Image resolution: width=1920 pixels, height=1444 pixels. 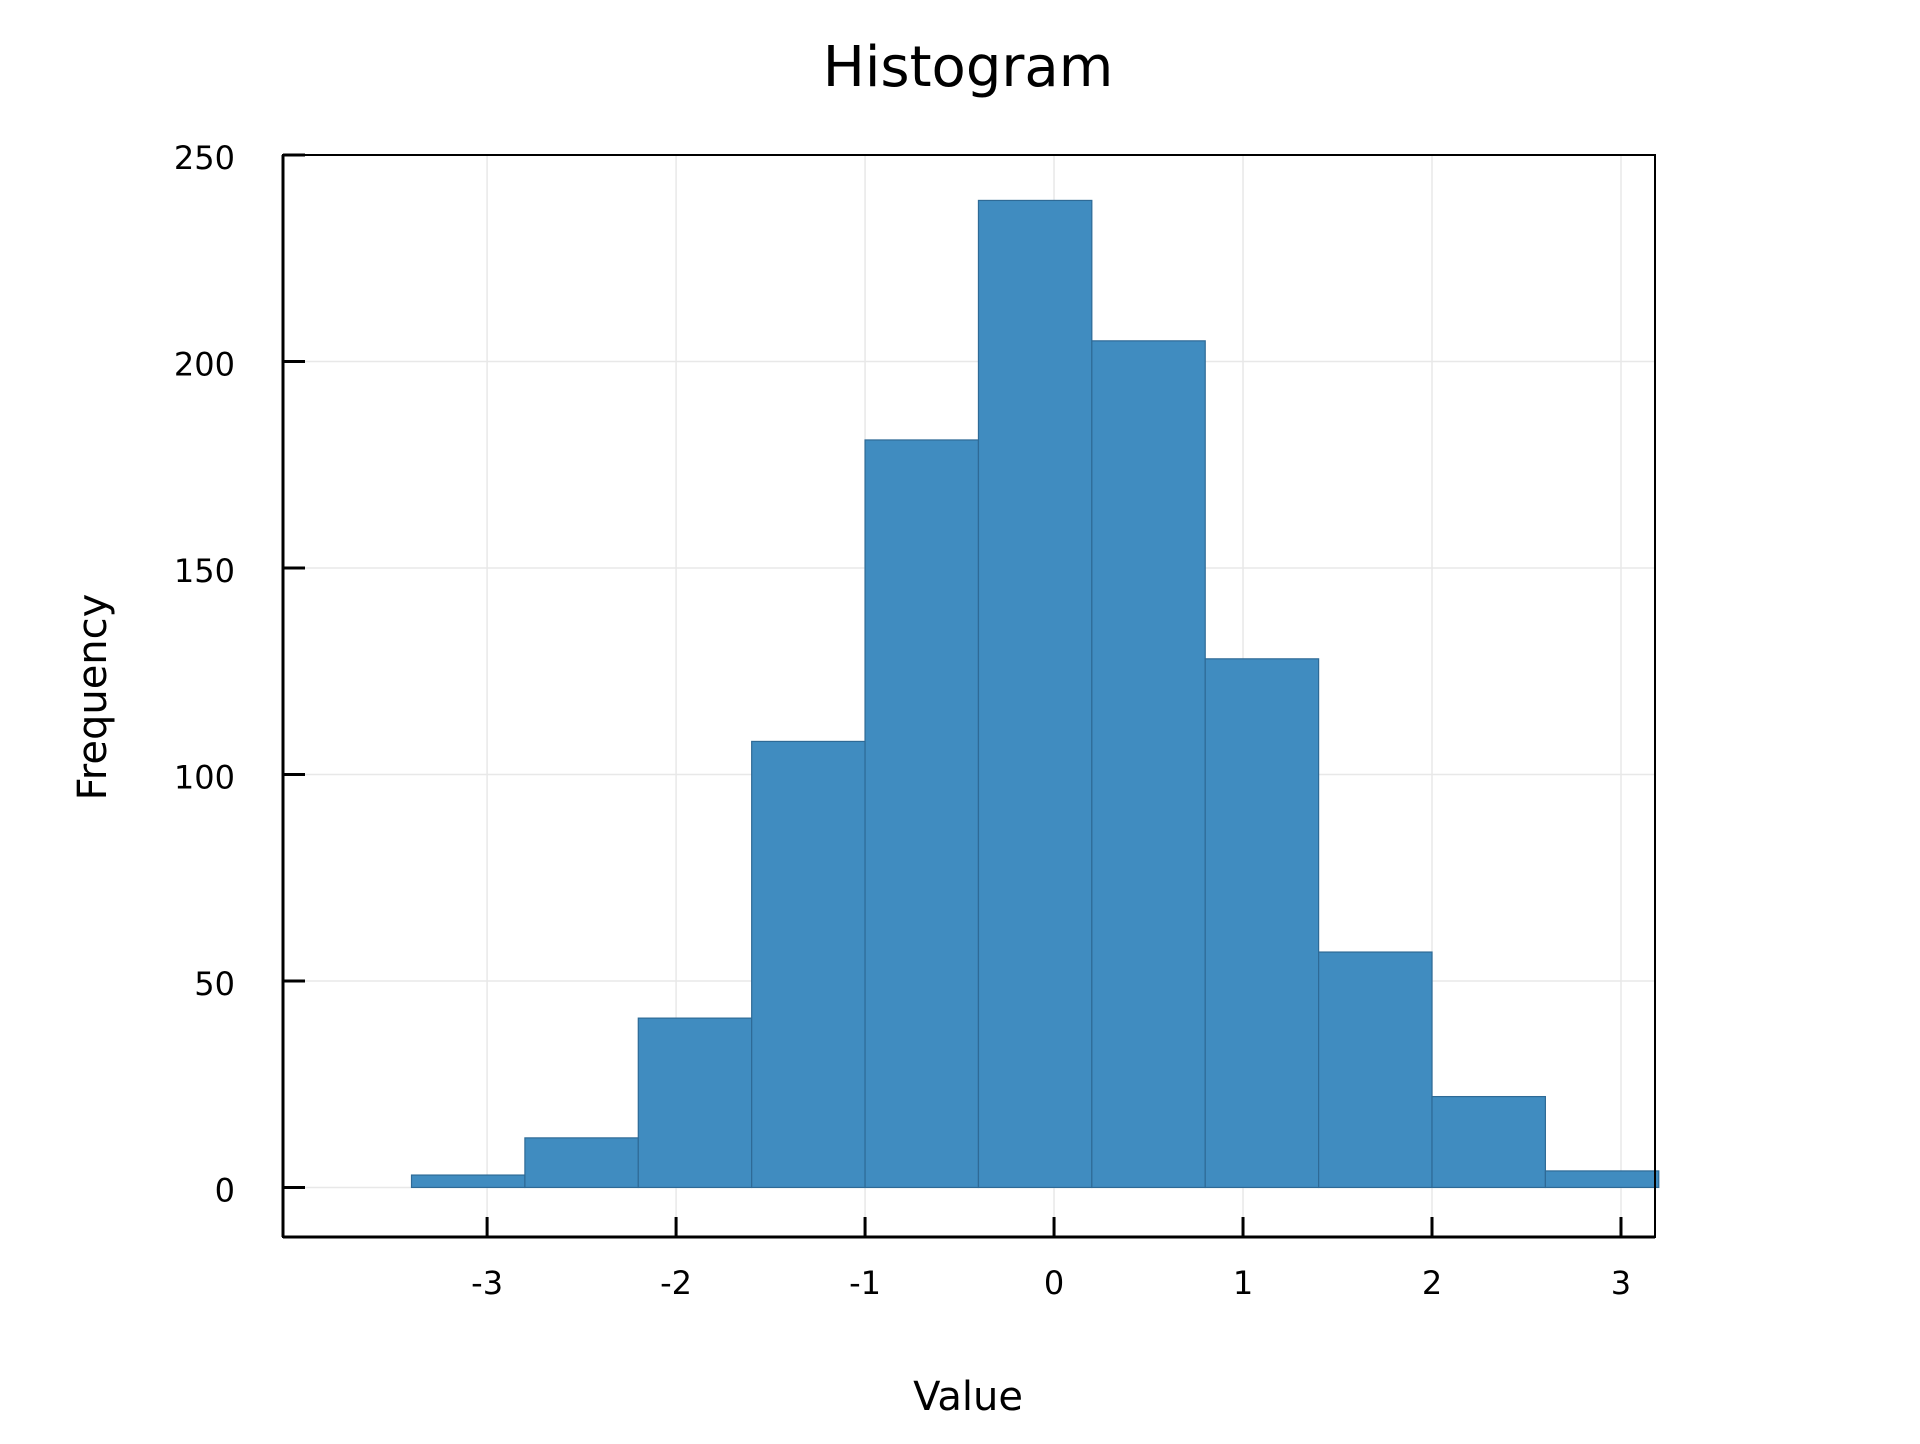 What do you see at coordinates (204, 364) in the screenshot?
I see `y-tick-label: 200` at bounding box center [204, 364].